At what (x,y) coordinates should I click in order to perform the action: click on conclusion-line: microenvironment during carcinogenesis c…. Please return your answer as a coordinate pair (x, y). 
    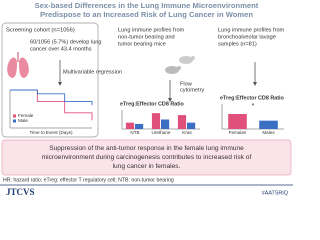
    Looking at the image, I should click on (147, 157).